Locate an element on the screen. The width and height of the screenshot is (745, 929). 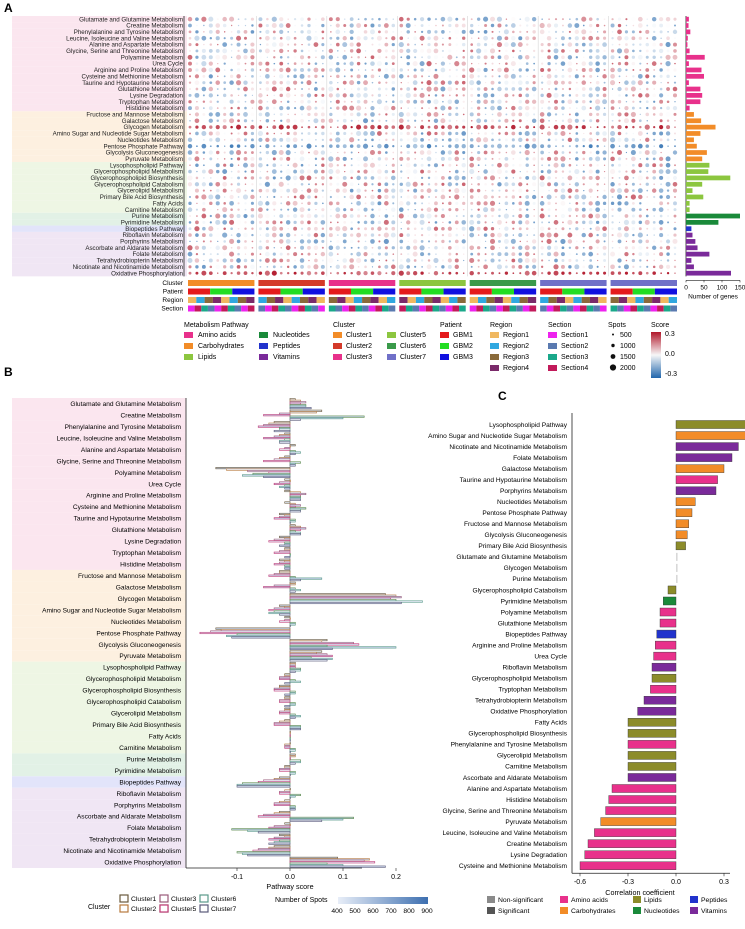
c-category-label: Glutathione Metabolism is located at coordinates (533, 623).